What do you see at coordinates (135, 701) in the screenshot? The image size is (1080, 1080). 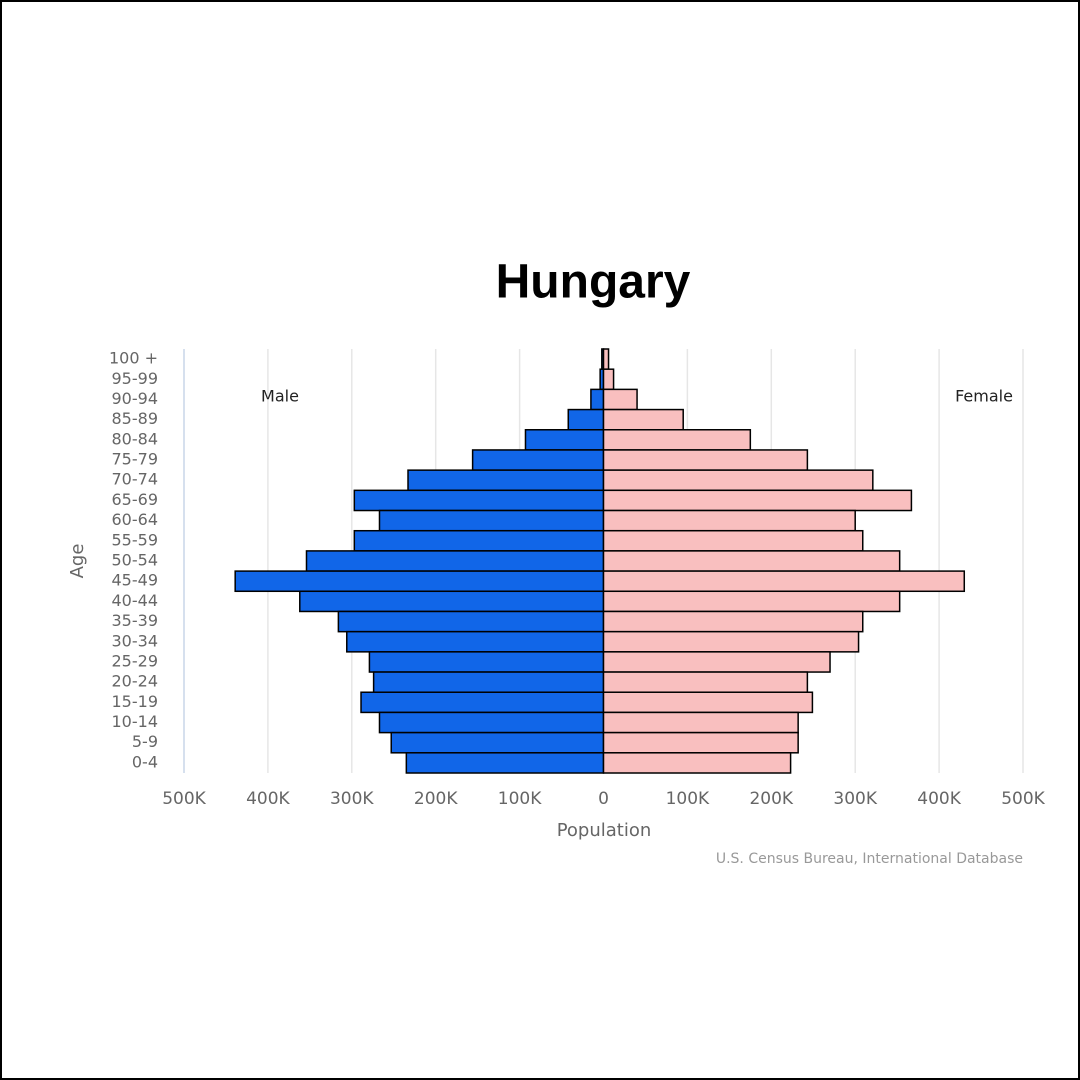 I see `y-tick-label: 15-19` at bounding box center [135, 701].